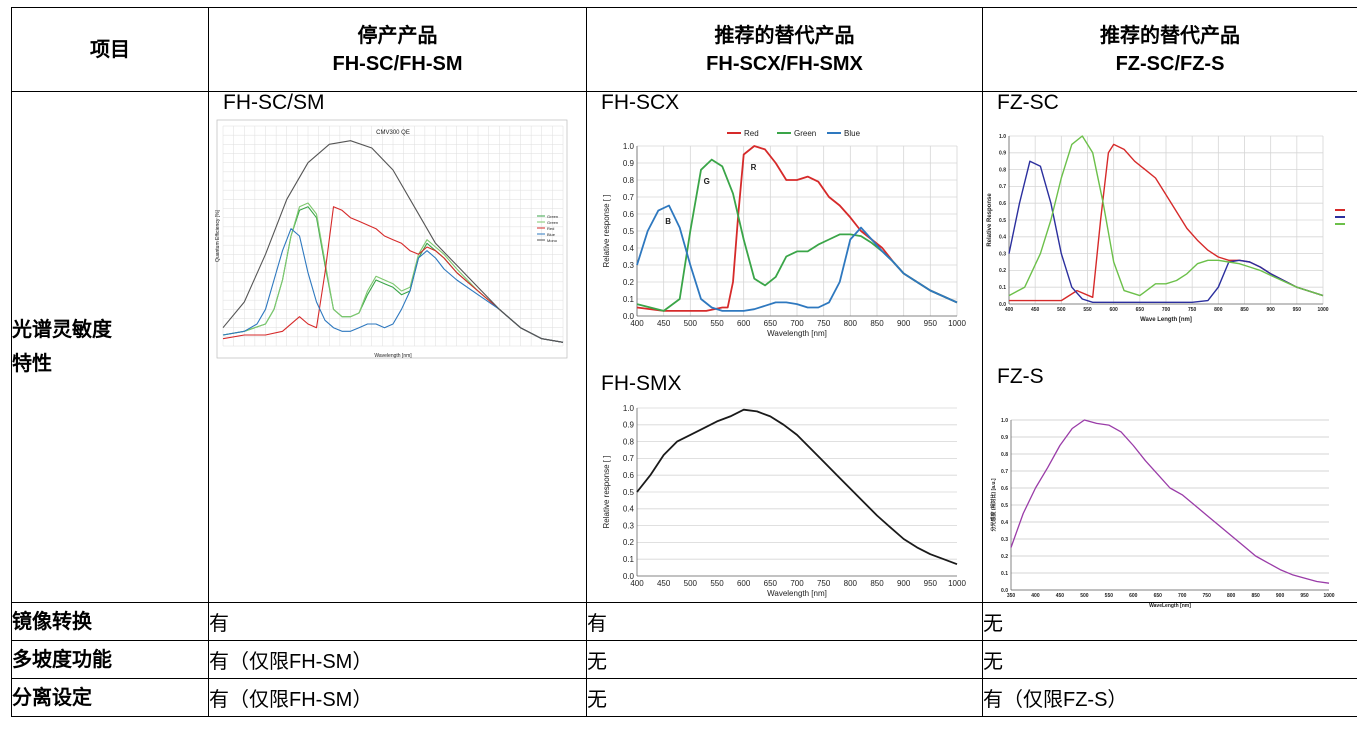 This screenshot has width=1357, height=753. I want to click on fh-sc-sm-legend-label: Mono, so click(552, 240).